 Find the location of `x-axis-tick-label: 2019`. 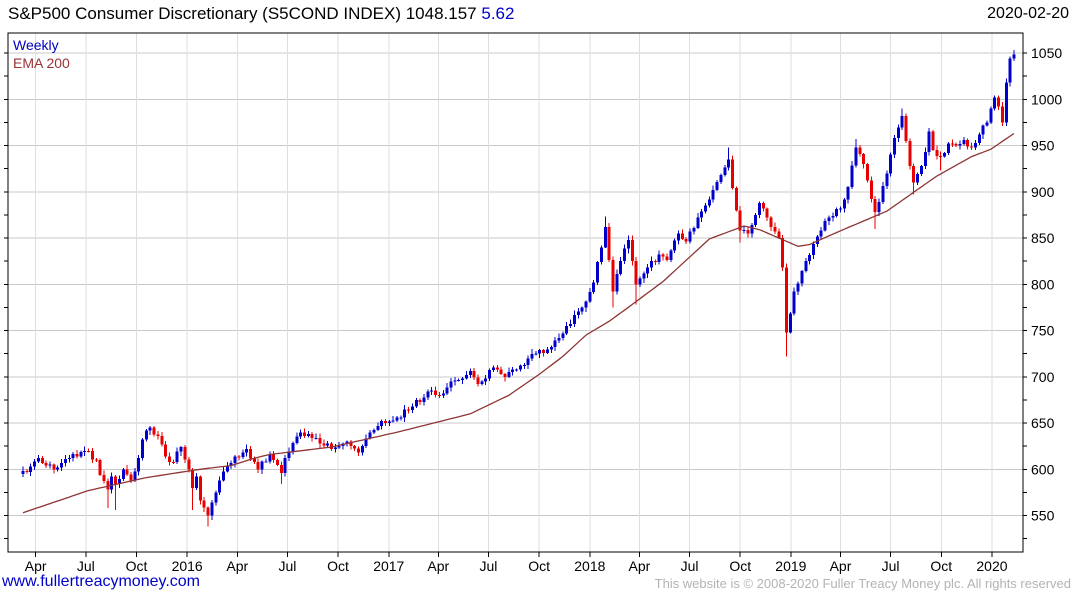

x-axis-tick-label: 2019 is located at coordinates (790, 566).